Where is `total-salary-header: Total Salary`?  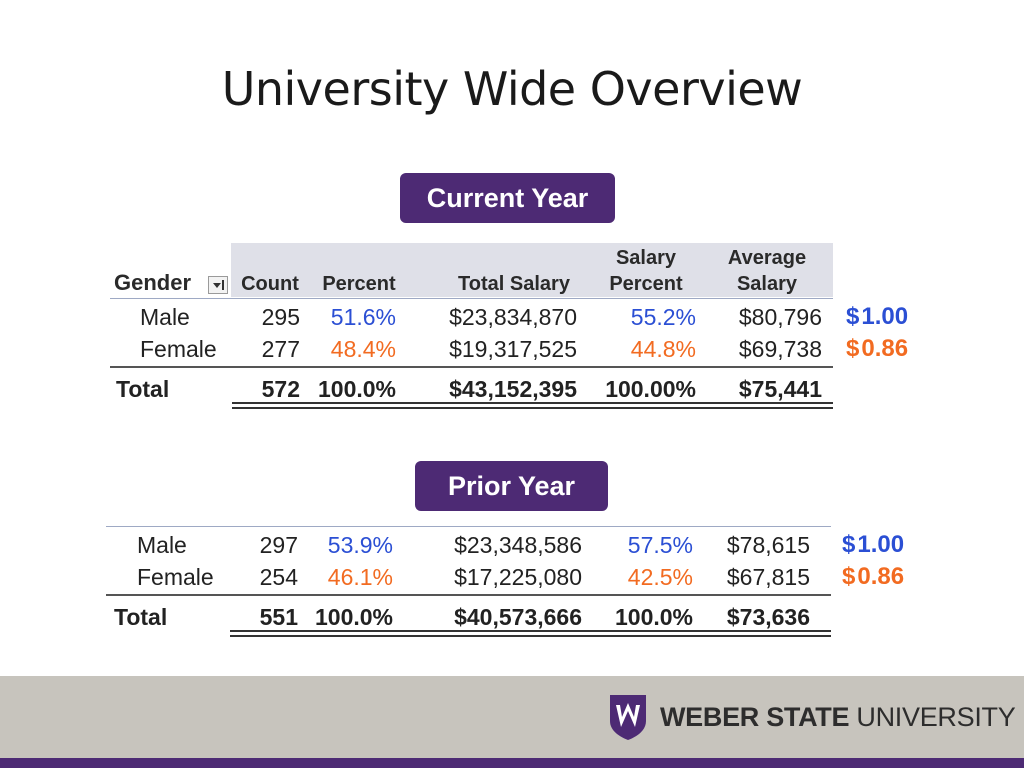 total-salary-header: Total Salary is located at coordinates (514, 284).